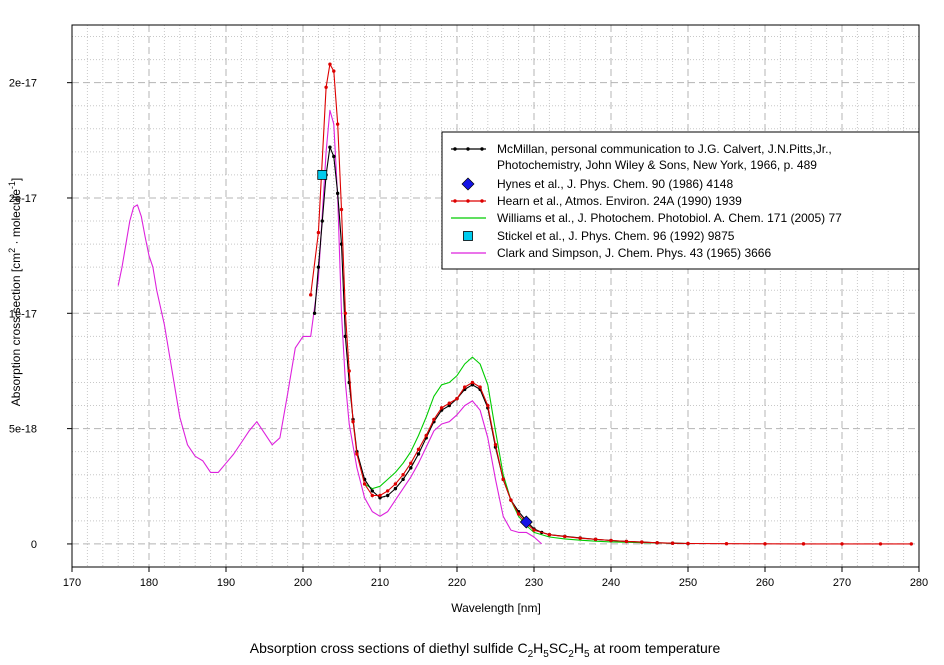 Image resolution: width=944 pixels, height=665 pixels. What do you see at coordinates (23, 430) in the screenshot?
I see `y-tick-label: 5e-18` at bounding box center [23, 430].